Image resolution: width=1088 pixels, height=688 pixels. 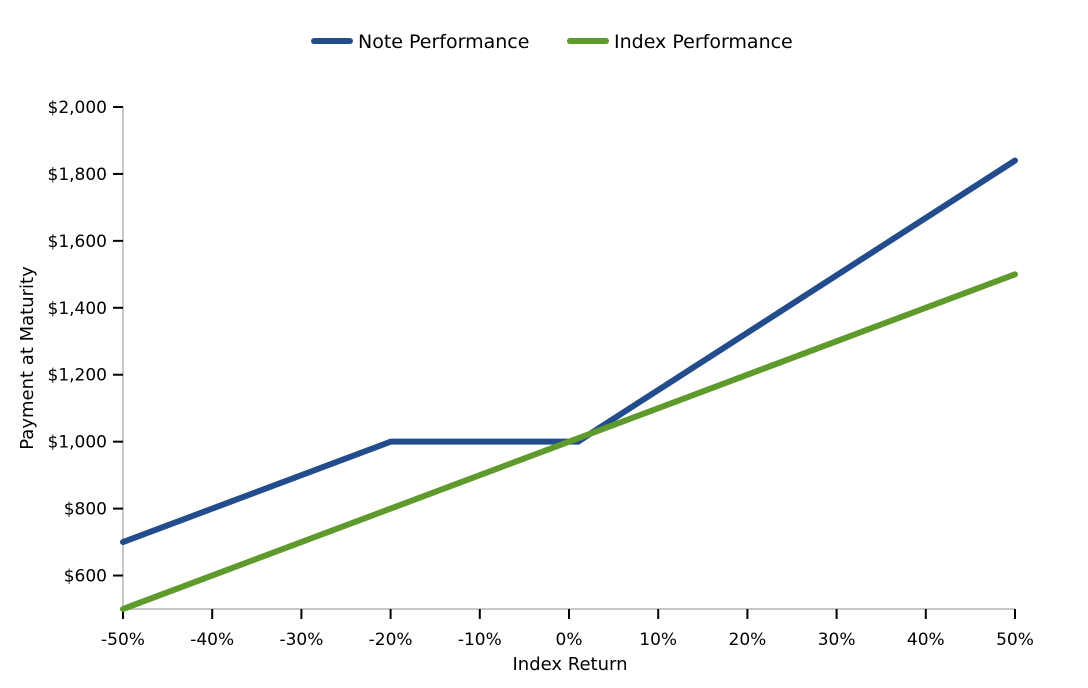 What do you see at coordinates (1015, 640) in the screenshot?
I see `x-tick-label: 50%` at bounding box center [1015, 640].